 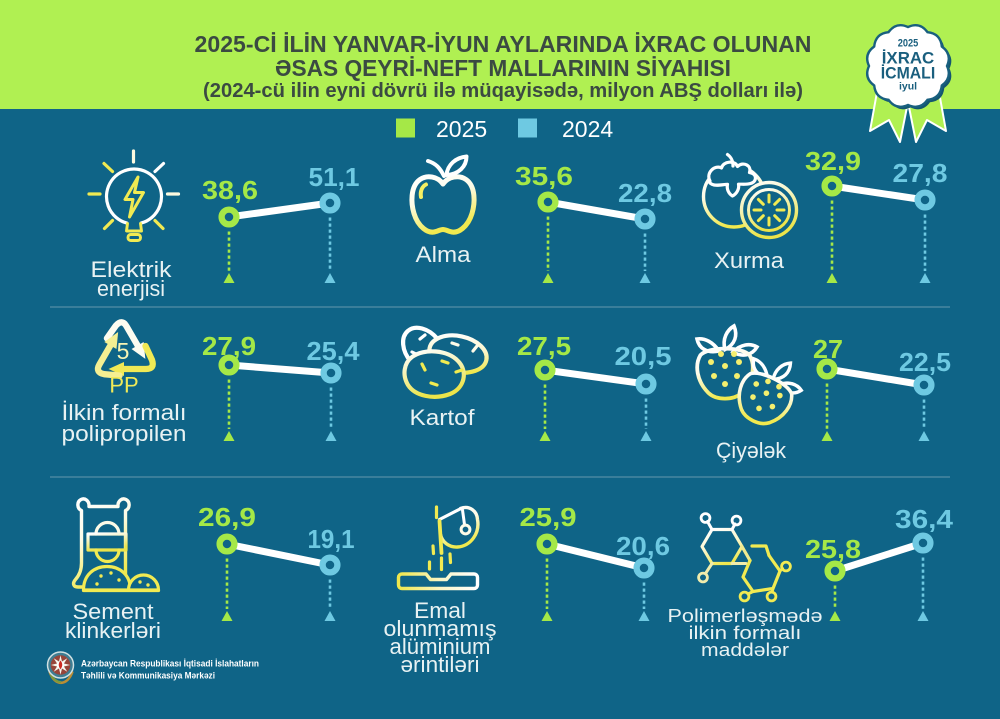 What do you see at coordinates (148, 676) in the screenshot?
I see `svg-text:Təhlili və Kommunikasiya Mərkə: Təhlili və Kommunikasiya Mərkəzi` at bounding box center [148, 676].